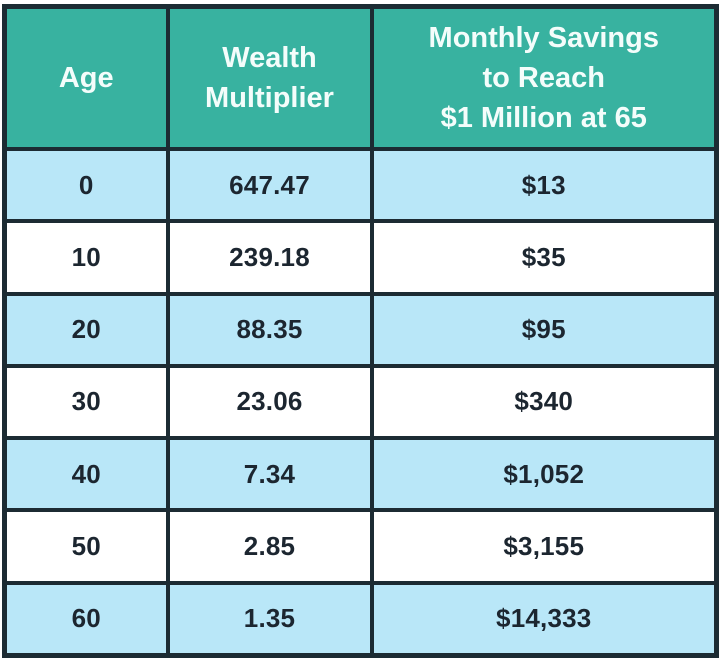  I want to click on multiplier-cell: 647.47, so click(269, 185).